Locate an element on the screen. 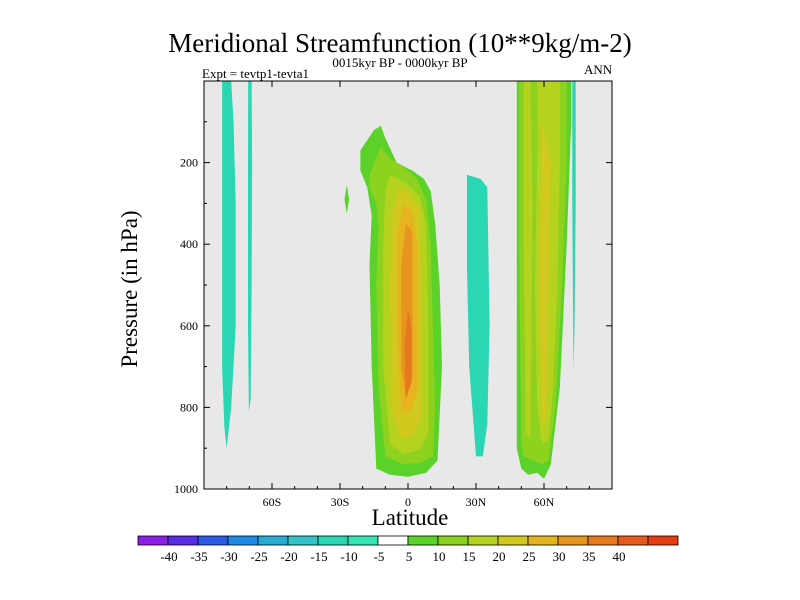 The width and height of the screenshot is (800, 600). x-axis-label: Latitude is located at coordinates (410, 517).